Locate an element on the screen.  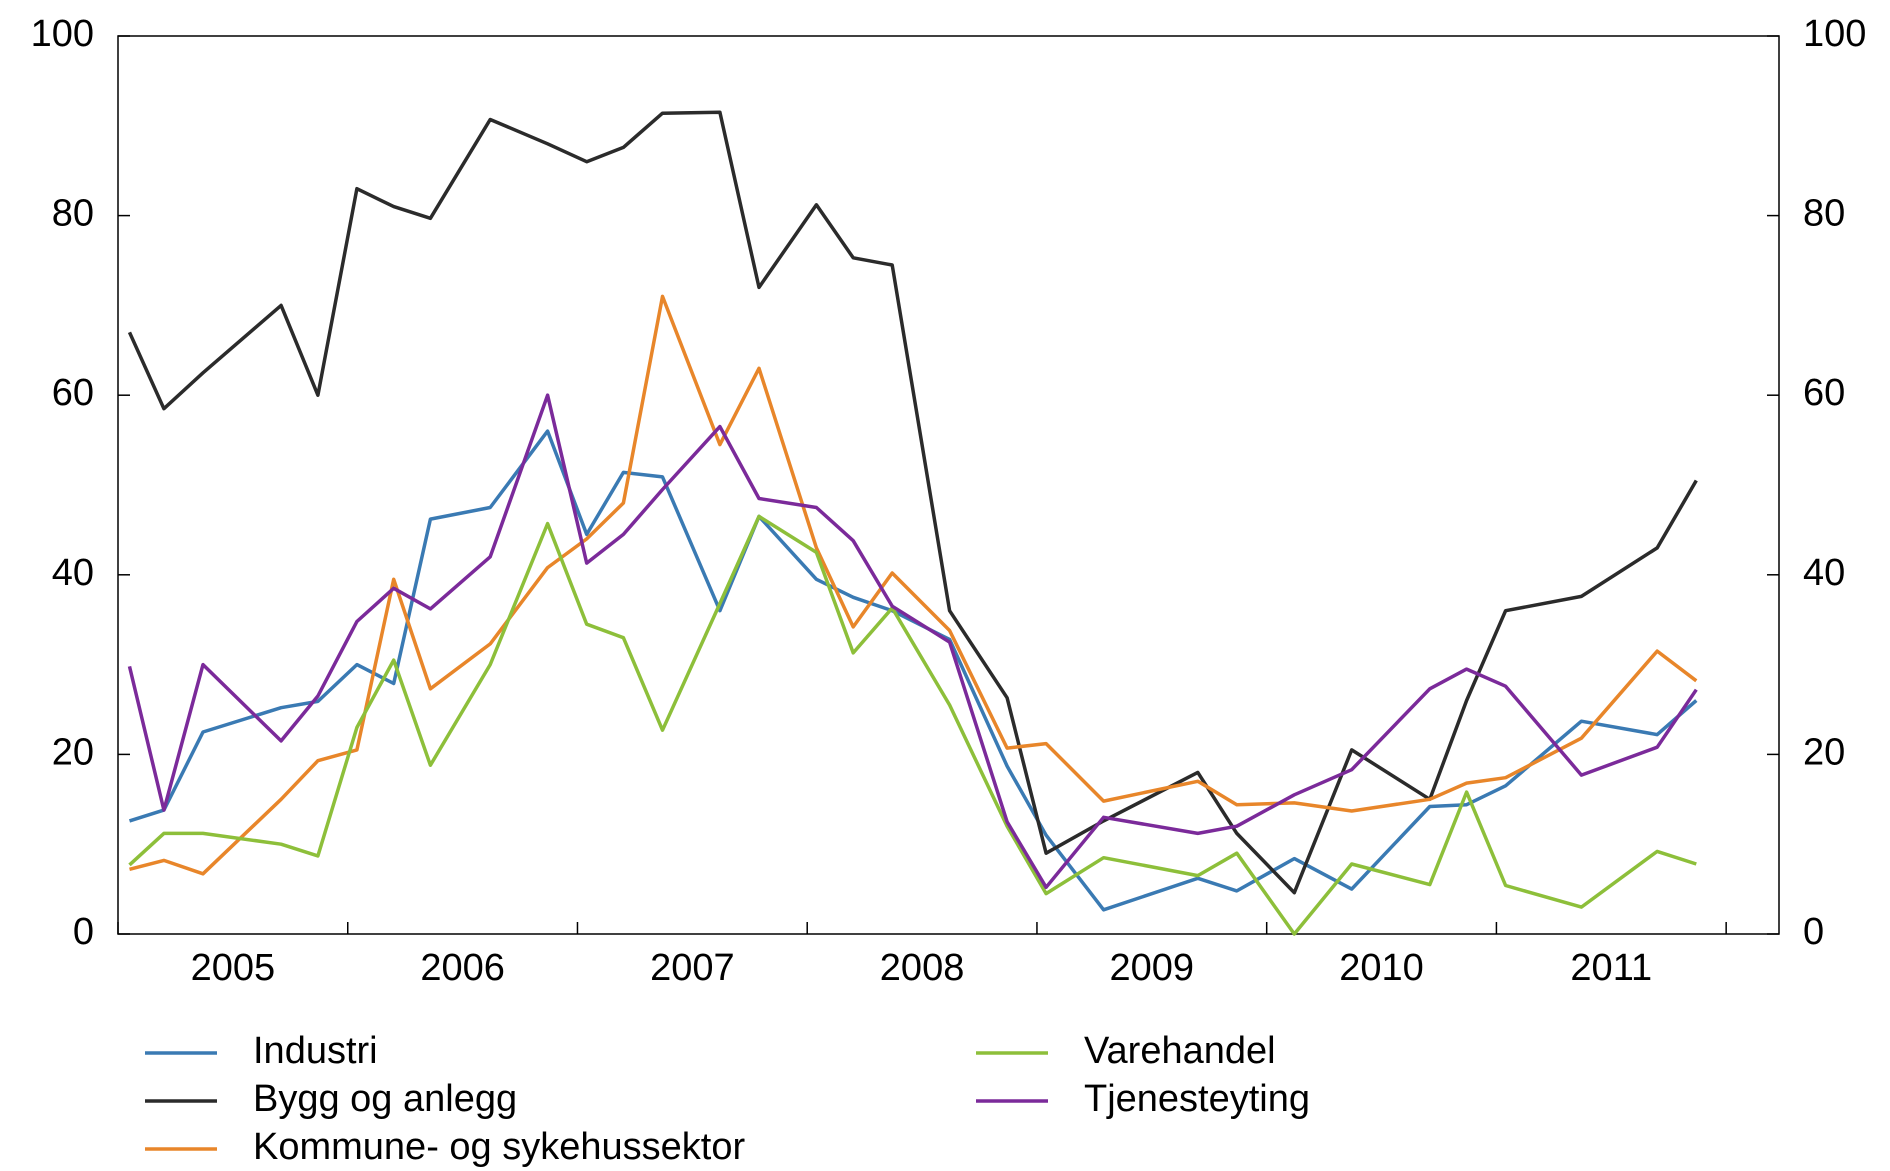
x-tick-label: 2011 is located at coordinates (1611, 968).